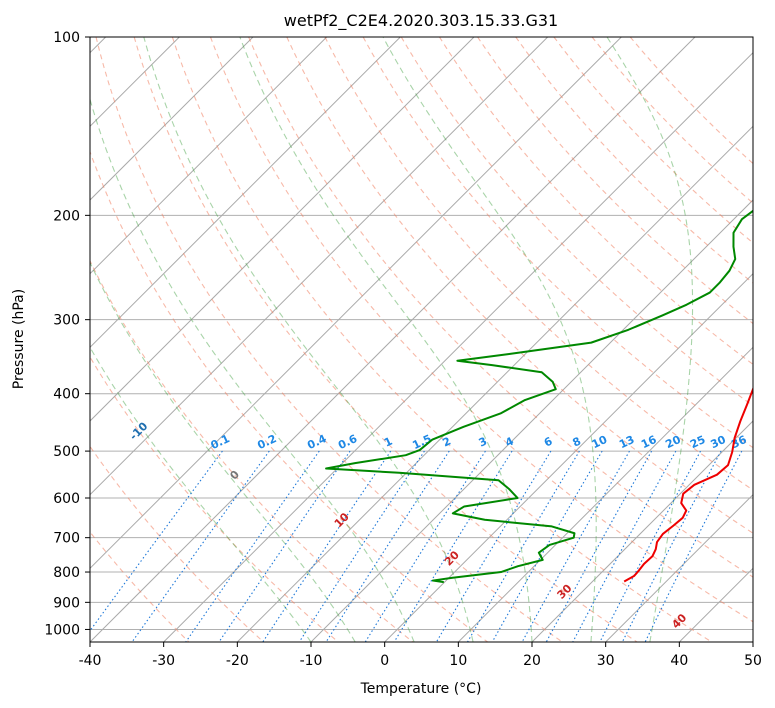  I want to click on dry-adiabat-label: 40, so click(679, 621).